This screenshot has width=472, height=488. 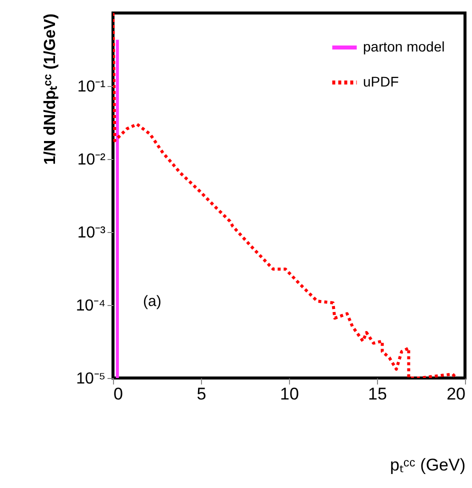 What do you see at coordinates (377, 394) in the screenshot?
I see `x-tick-label: 15` at bounding box center [377, 394].